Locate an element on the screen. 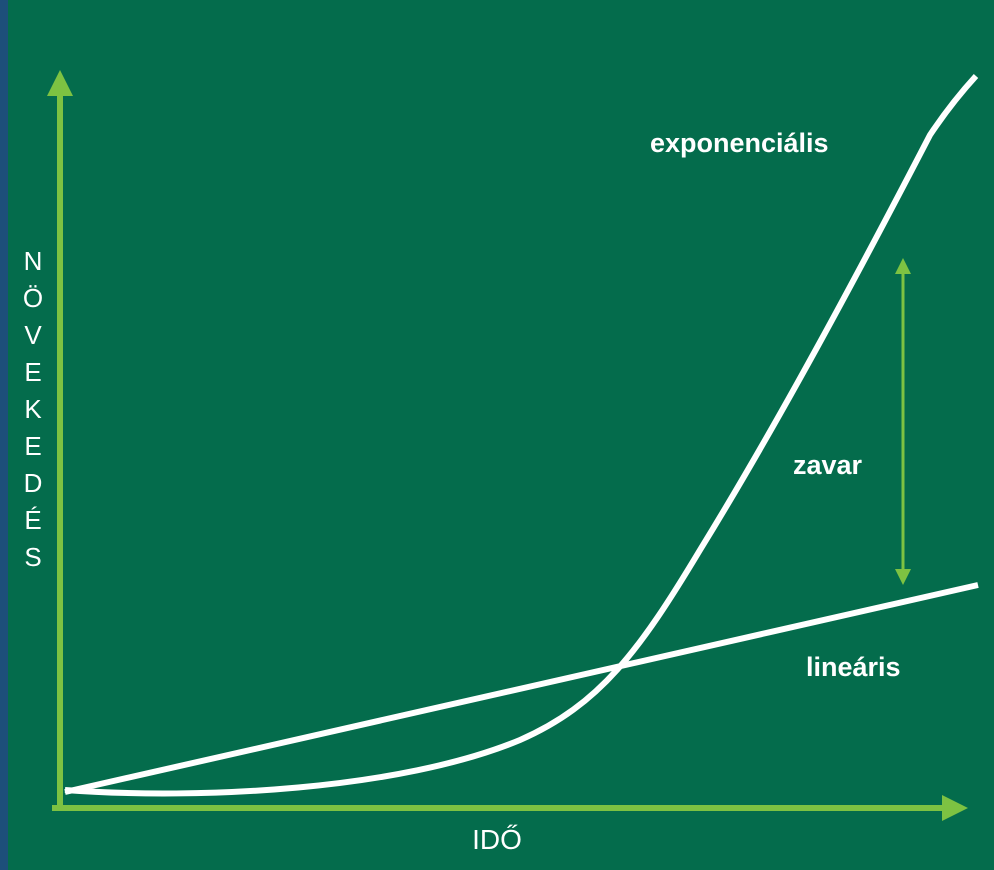 The width and height of the screenshot is (994, 870). gap-label: zavar is located at coordinates (828, 465).